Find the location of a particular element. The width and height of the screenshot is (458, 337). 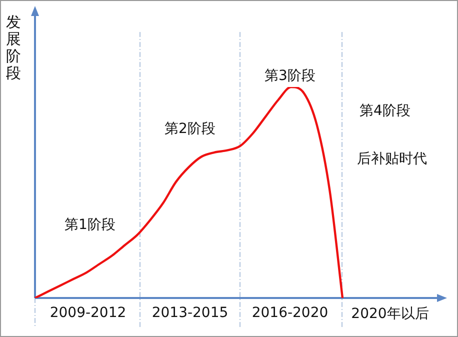

text: 2020年以后 is located at coordinates (390, 314).